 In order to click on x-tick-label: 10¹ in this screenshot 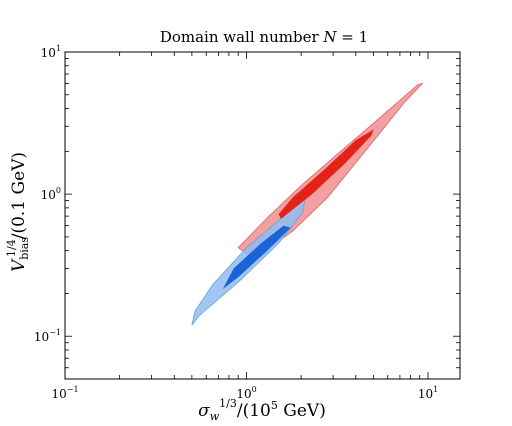, I will do `click(428, 393)`.